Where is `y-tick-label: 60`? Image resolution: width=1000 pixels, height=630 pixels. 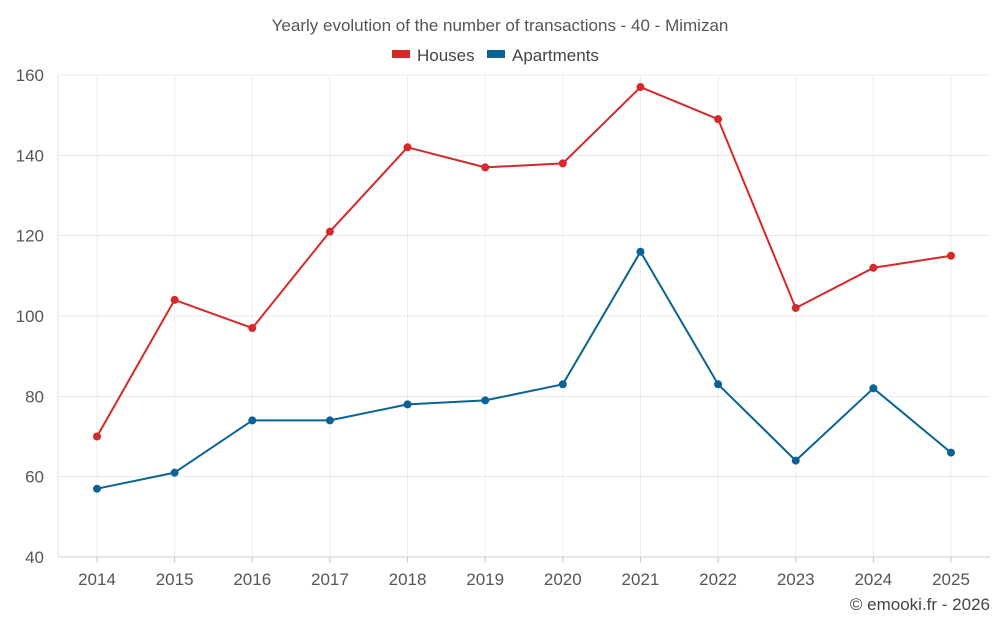 y-tick-label: 60 is located at coordinates (34, 477).